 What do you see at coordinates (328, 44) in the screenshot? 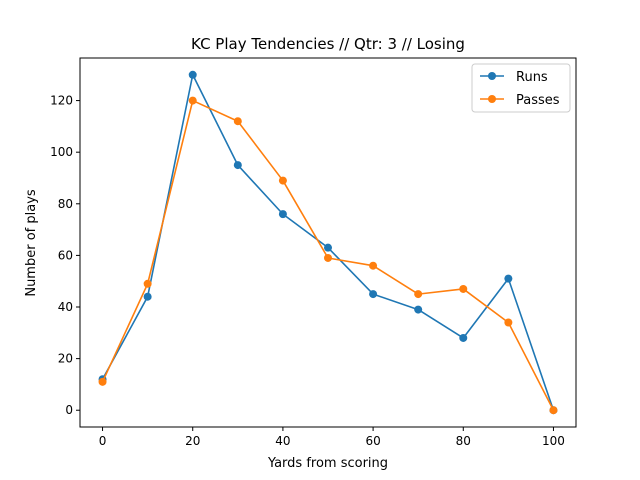
I see `chart-title: KC Play Tendencies // Qtr: 3 // Losing` at bounding box center [328, 44].